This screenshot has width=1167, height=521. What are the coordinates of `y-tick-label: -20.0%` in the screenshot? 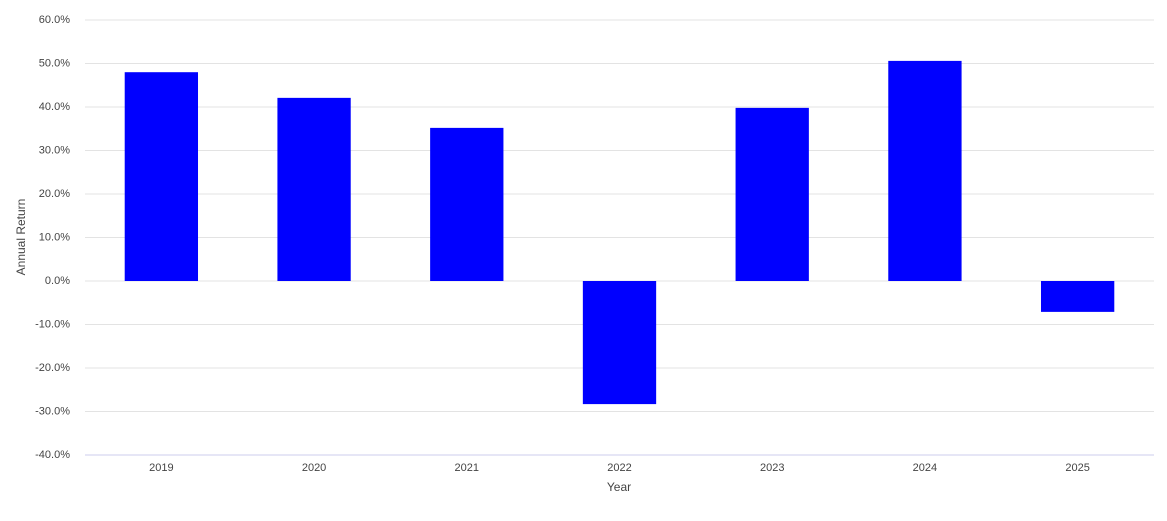 It's located at (52, 368).